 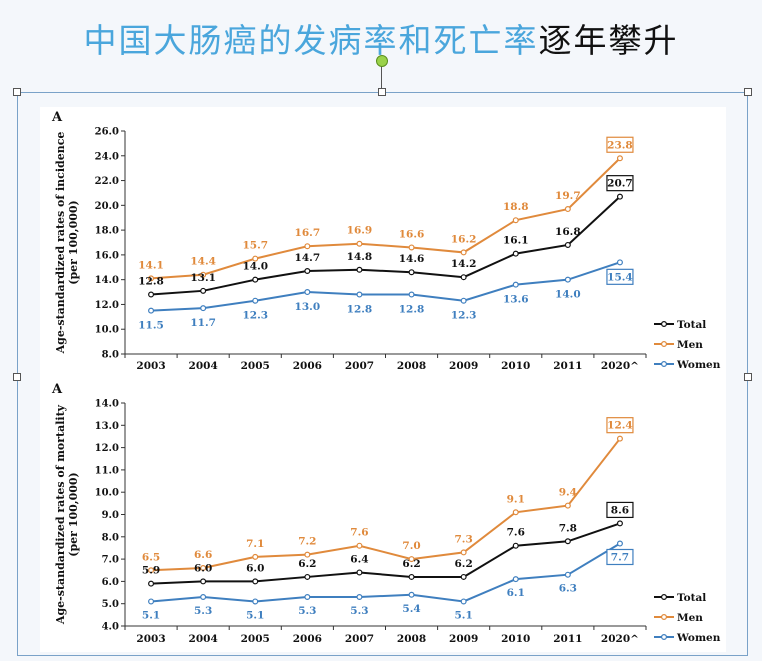 I want to click on data-label-women: 5.4, so click(x=411, y=609).